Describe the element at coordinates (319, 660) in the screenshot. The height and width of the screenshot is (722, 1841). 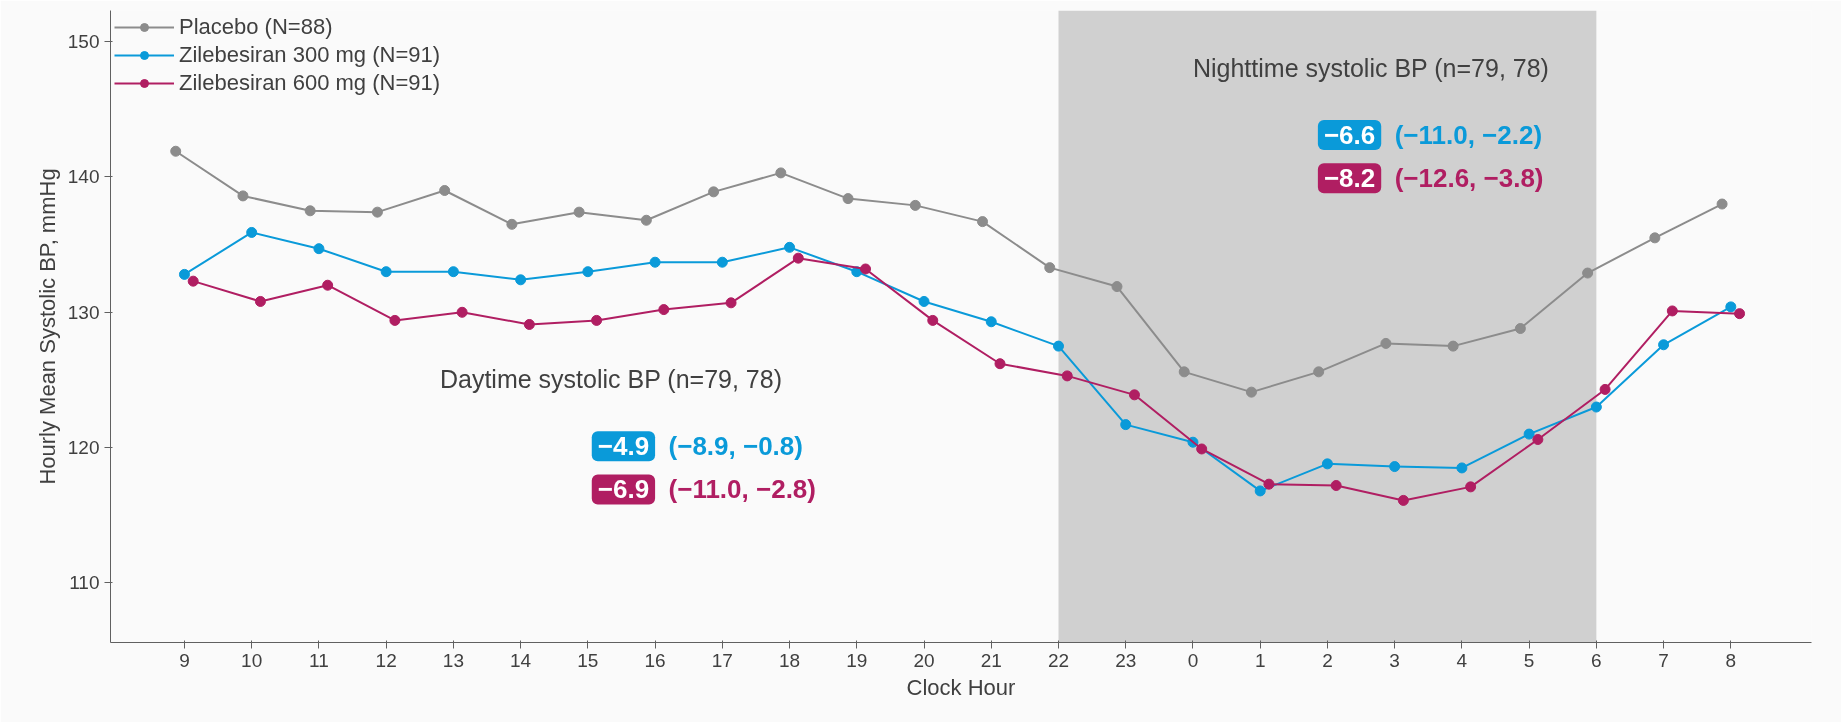
I see `x-tick-label: 11` at that location.